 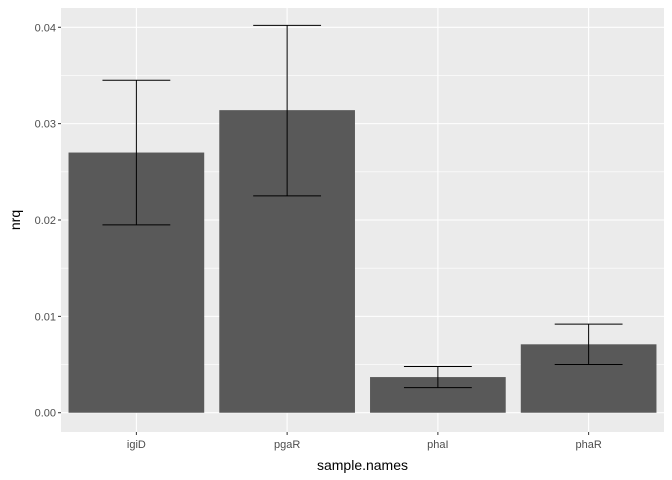 What do you see at coordinates (364, 441) in the screenshot?
I see `x-axis-ticks: igiD pgaR phaI phaR` at bounding box center [364, 441].